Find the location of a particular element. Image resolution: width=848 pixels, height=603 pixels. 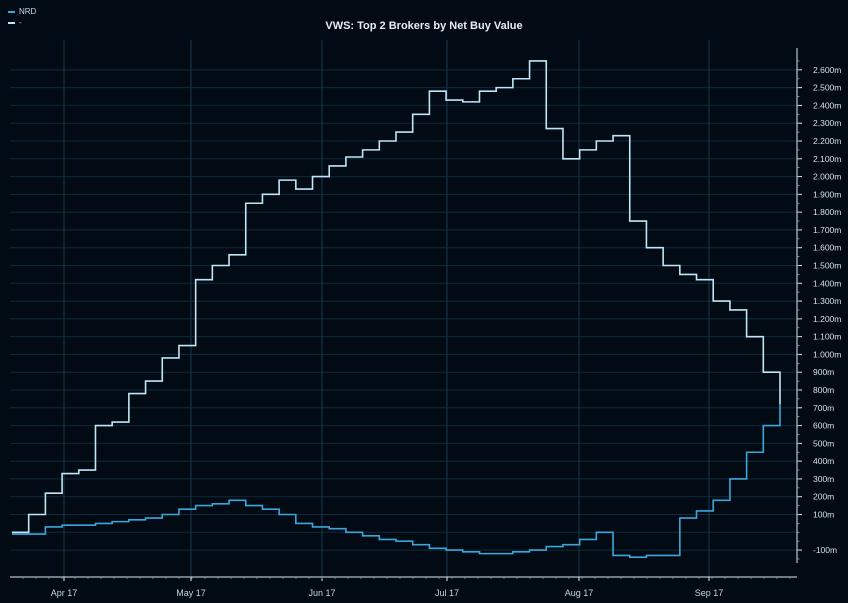

y-tick-label: 1.300m is located at coordinates (827, 301).